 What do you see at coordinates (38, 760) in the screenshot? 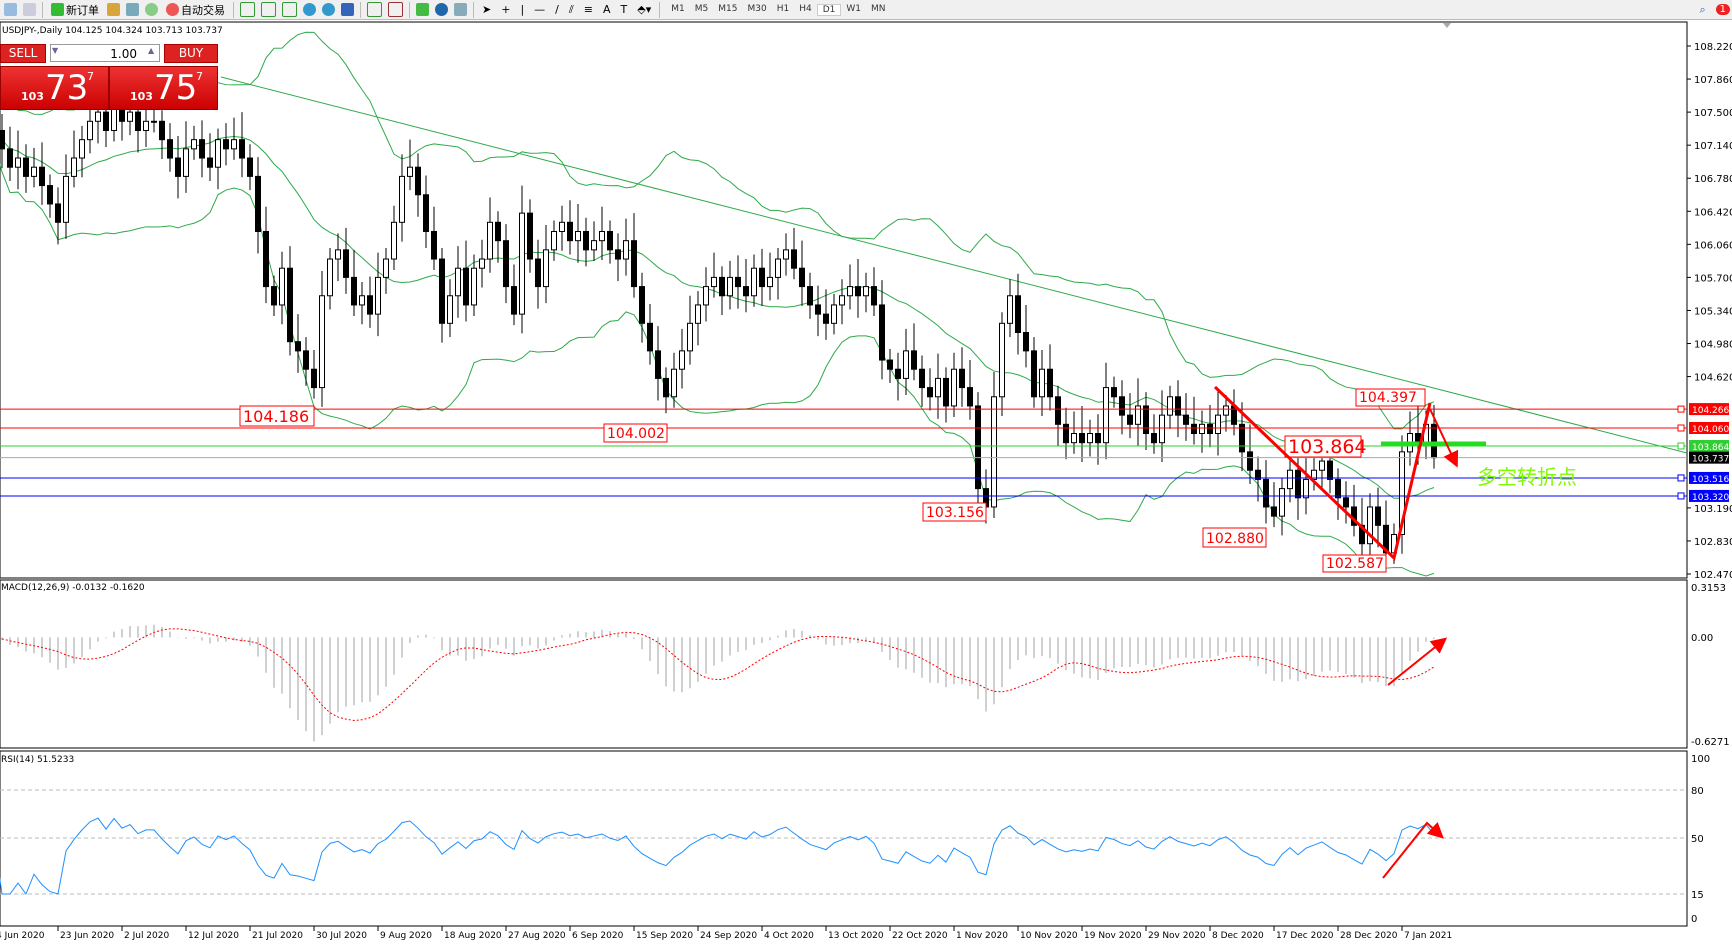
I see `rsi-label: RSI(14) 51.5233` at bounding box center [38, 760].